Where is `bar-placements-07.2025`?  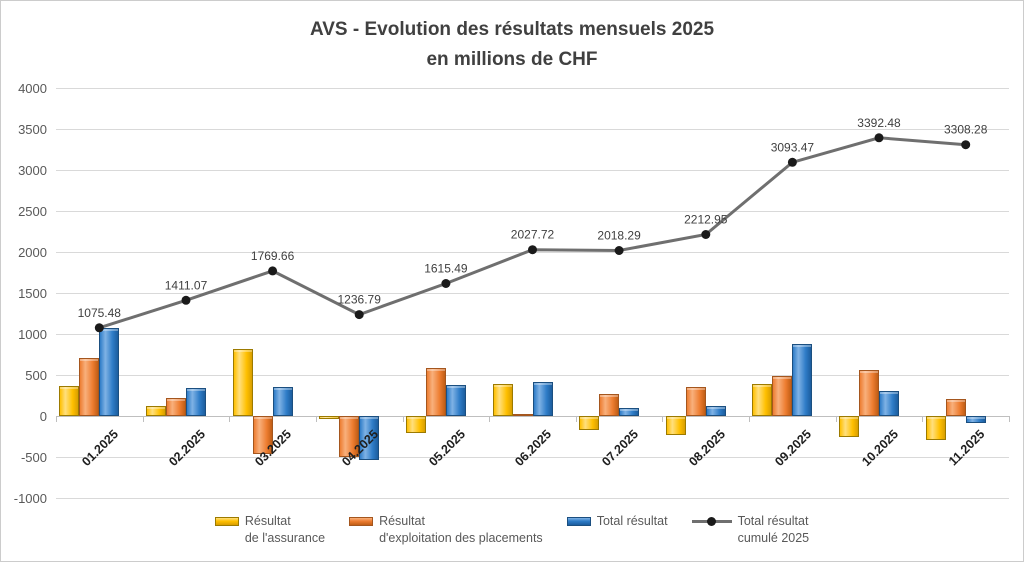 bar-placements-07.2025 is located at coordinates (609, 405).